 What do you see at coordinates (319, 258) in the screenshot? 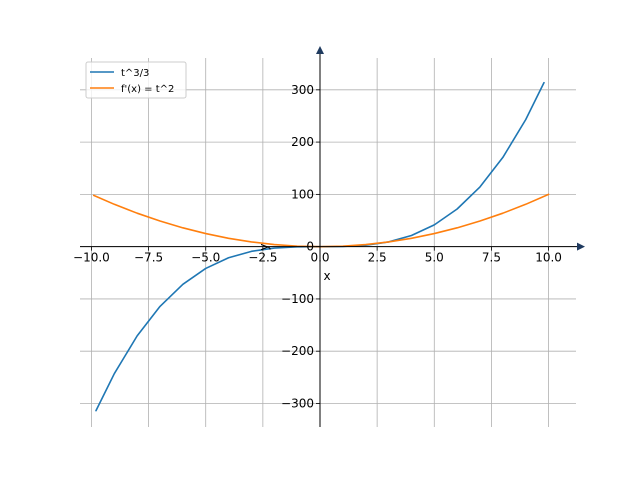
I see `x-tick-label: 0.0` at bounding box center [319, 258].